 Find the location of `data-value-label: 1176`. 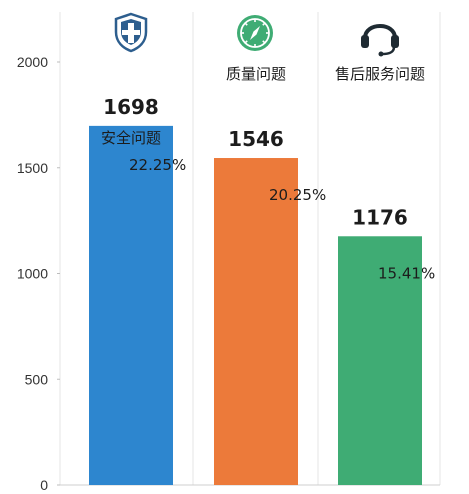

data-value-label: 1176 is located at coordinates (380, 217).